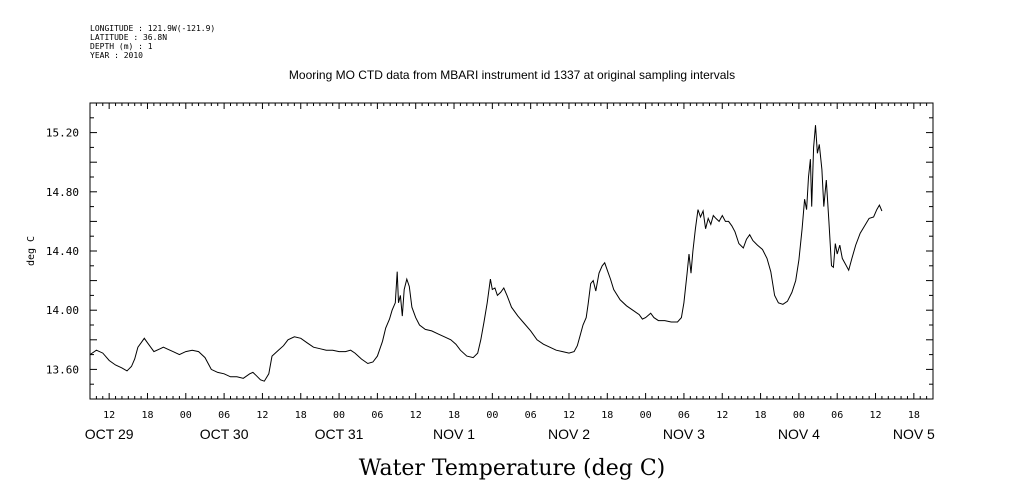 Image resolution: width=1009 pixels, height=504 pixels. I want to click on x-date-label: OCT 30, so click(224, 434).